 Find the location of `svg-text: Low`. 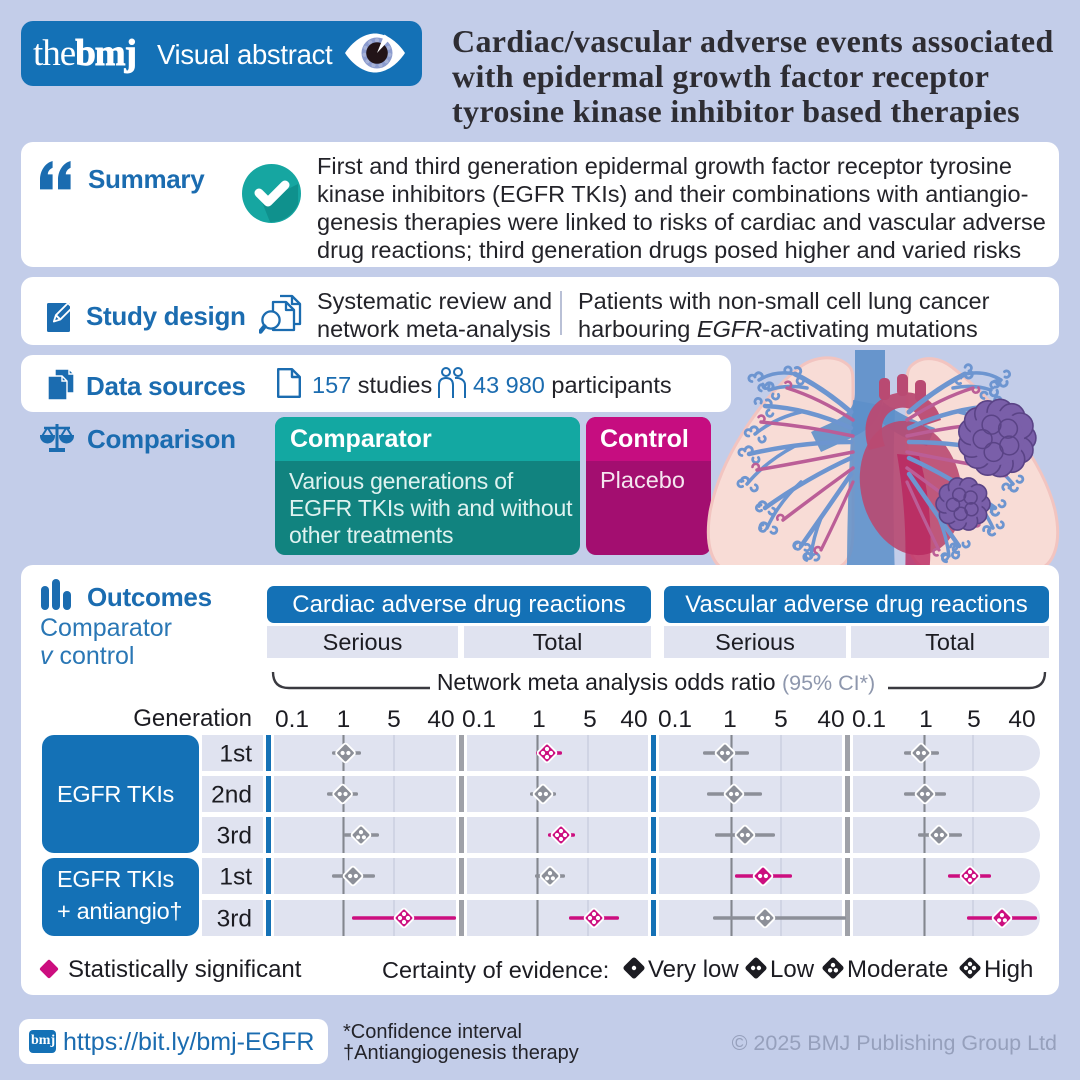

svg-text: Low is located at coordinates (792, 969).